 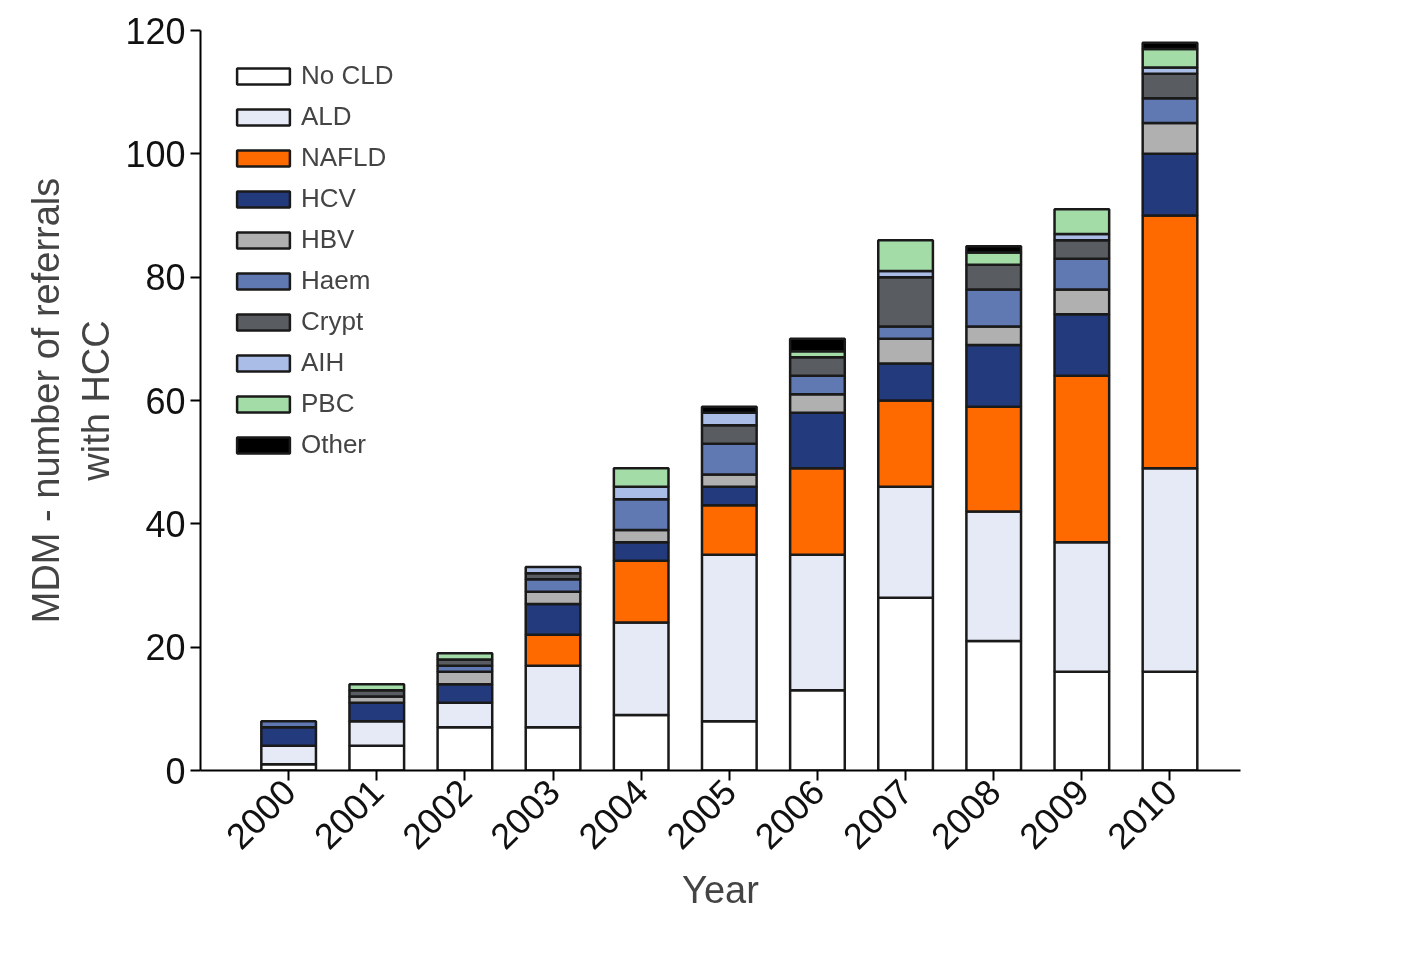 What do you see at coordinates (323, 362) in the screenshot?
I see `legend-label: AIH` at bounding box center [323, 362].